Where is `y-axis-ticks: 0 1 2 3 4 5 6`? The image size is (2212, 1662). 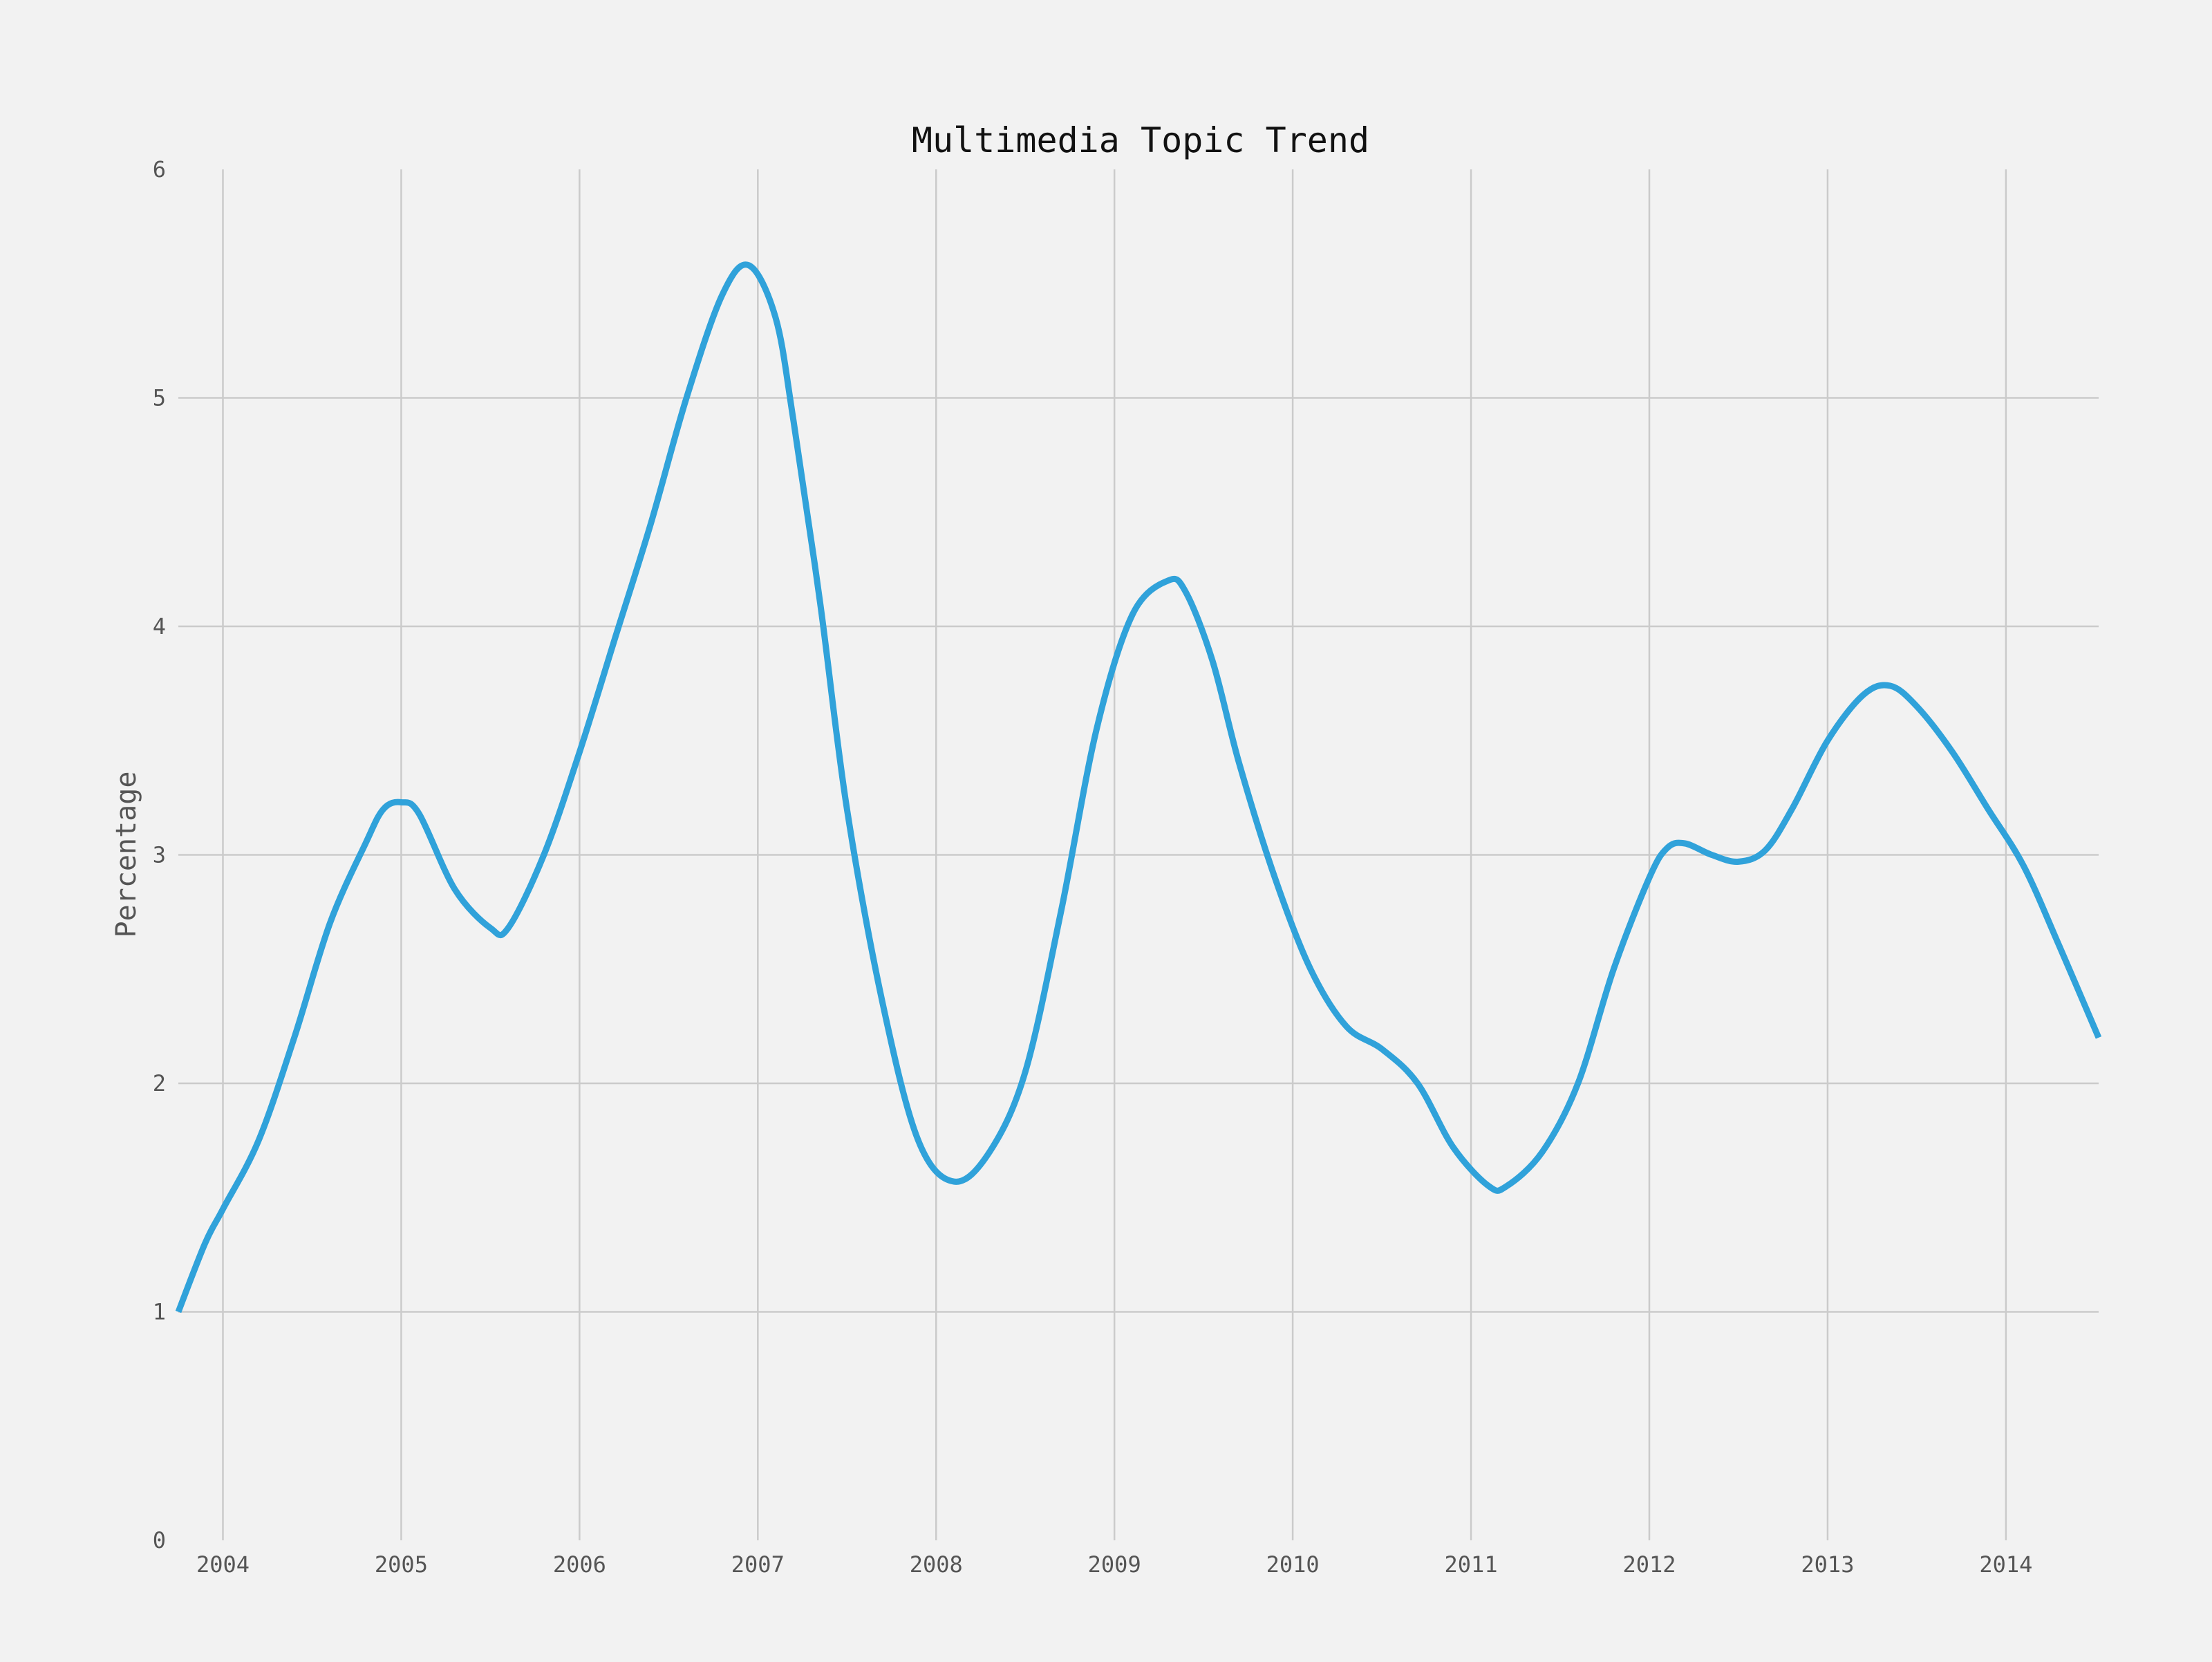
y-axis-ticks: 0 1 2 3 4 5 6 is located at coordinates (159, 855).